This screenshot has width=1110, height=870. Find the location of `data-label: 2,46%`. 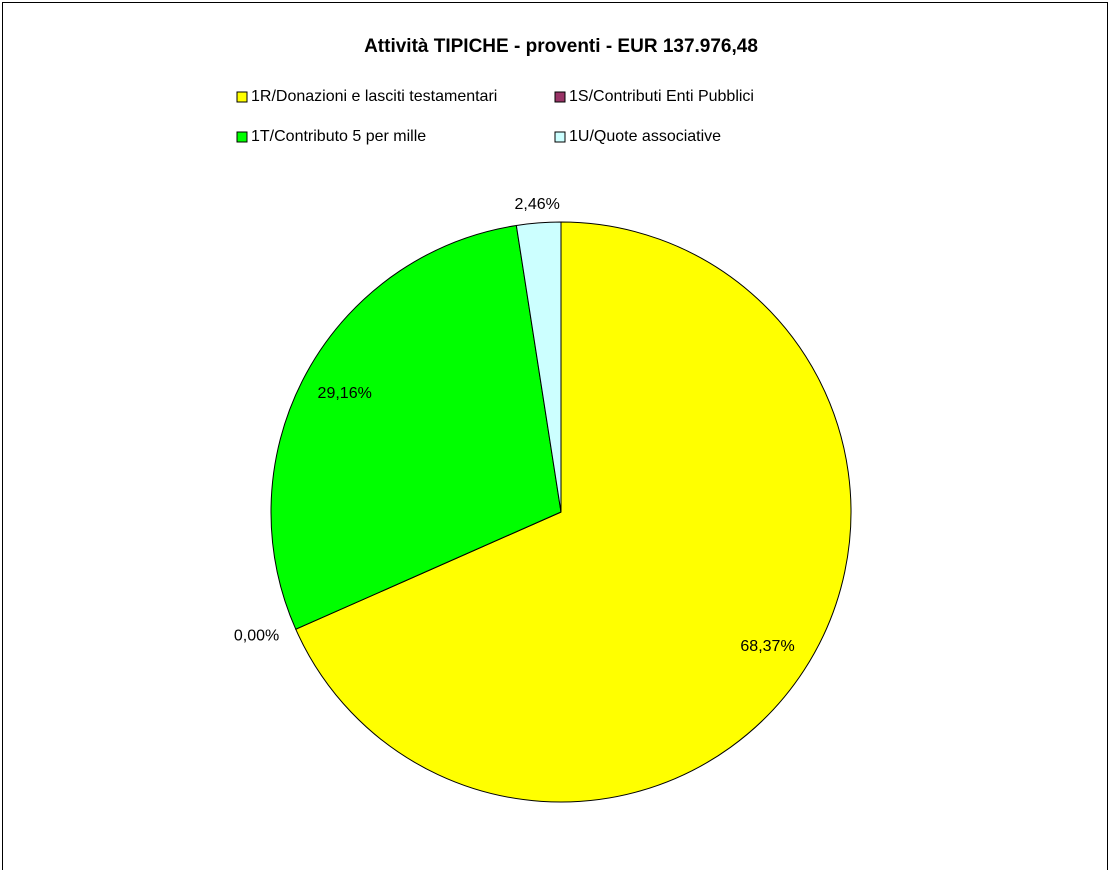

data-label: 2,46% is located at coordinates (537, 204).